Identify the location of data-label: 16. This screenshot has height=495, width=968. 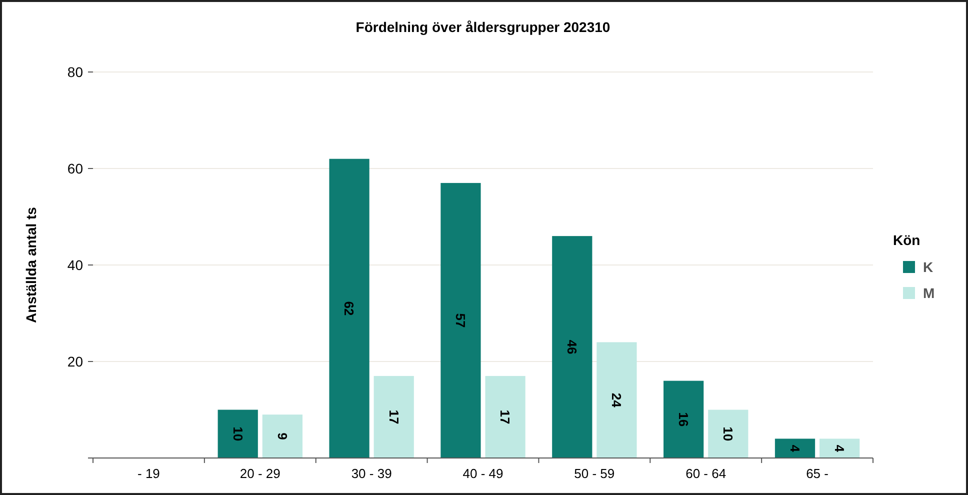
(684, 419).